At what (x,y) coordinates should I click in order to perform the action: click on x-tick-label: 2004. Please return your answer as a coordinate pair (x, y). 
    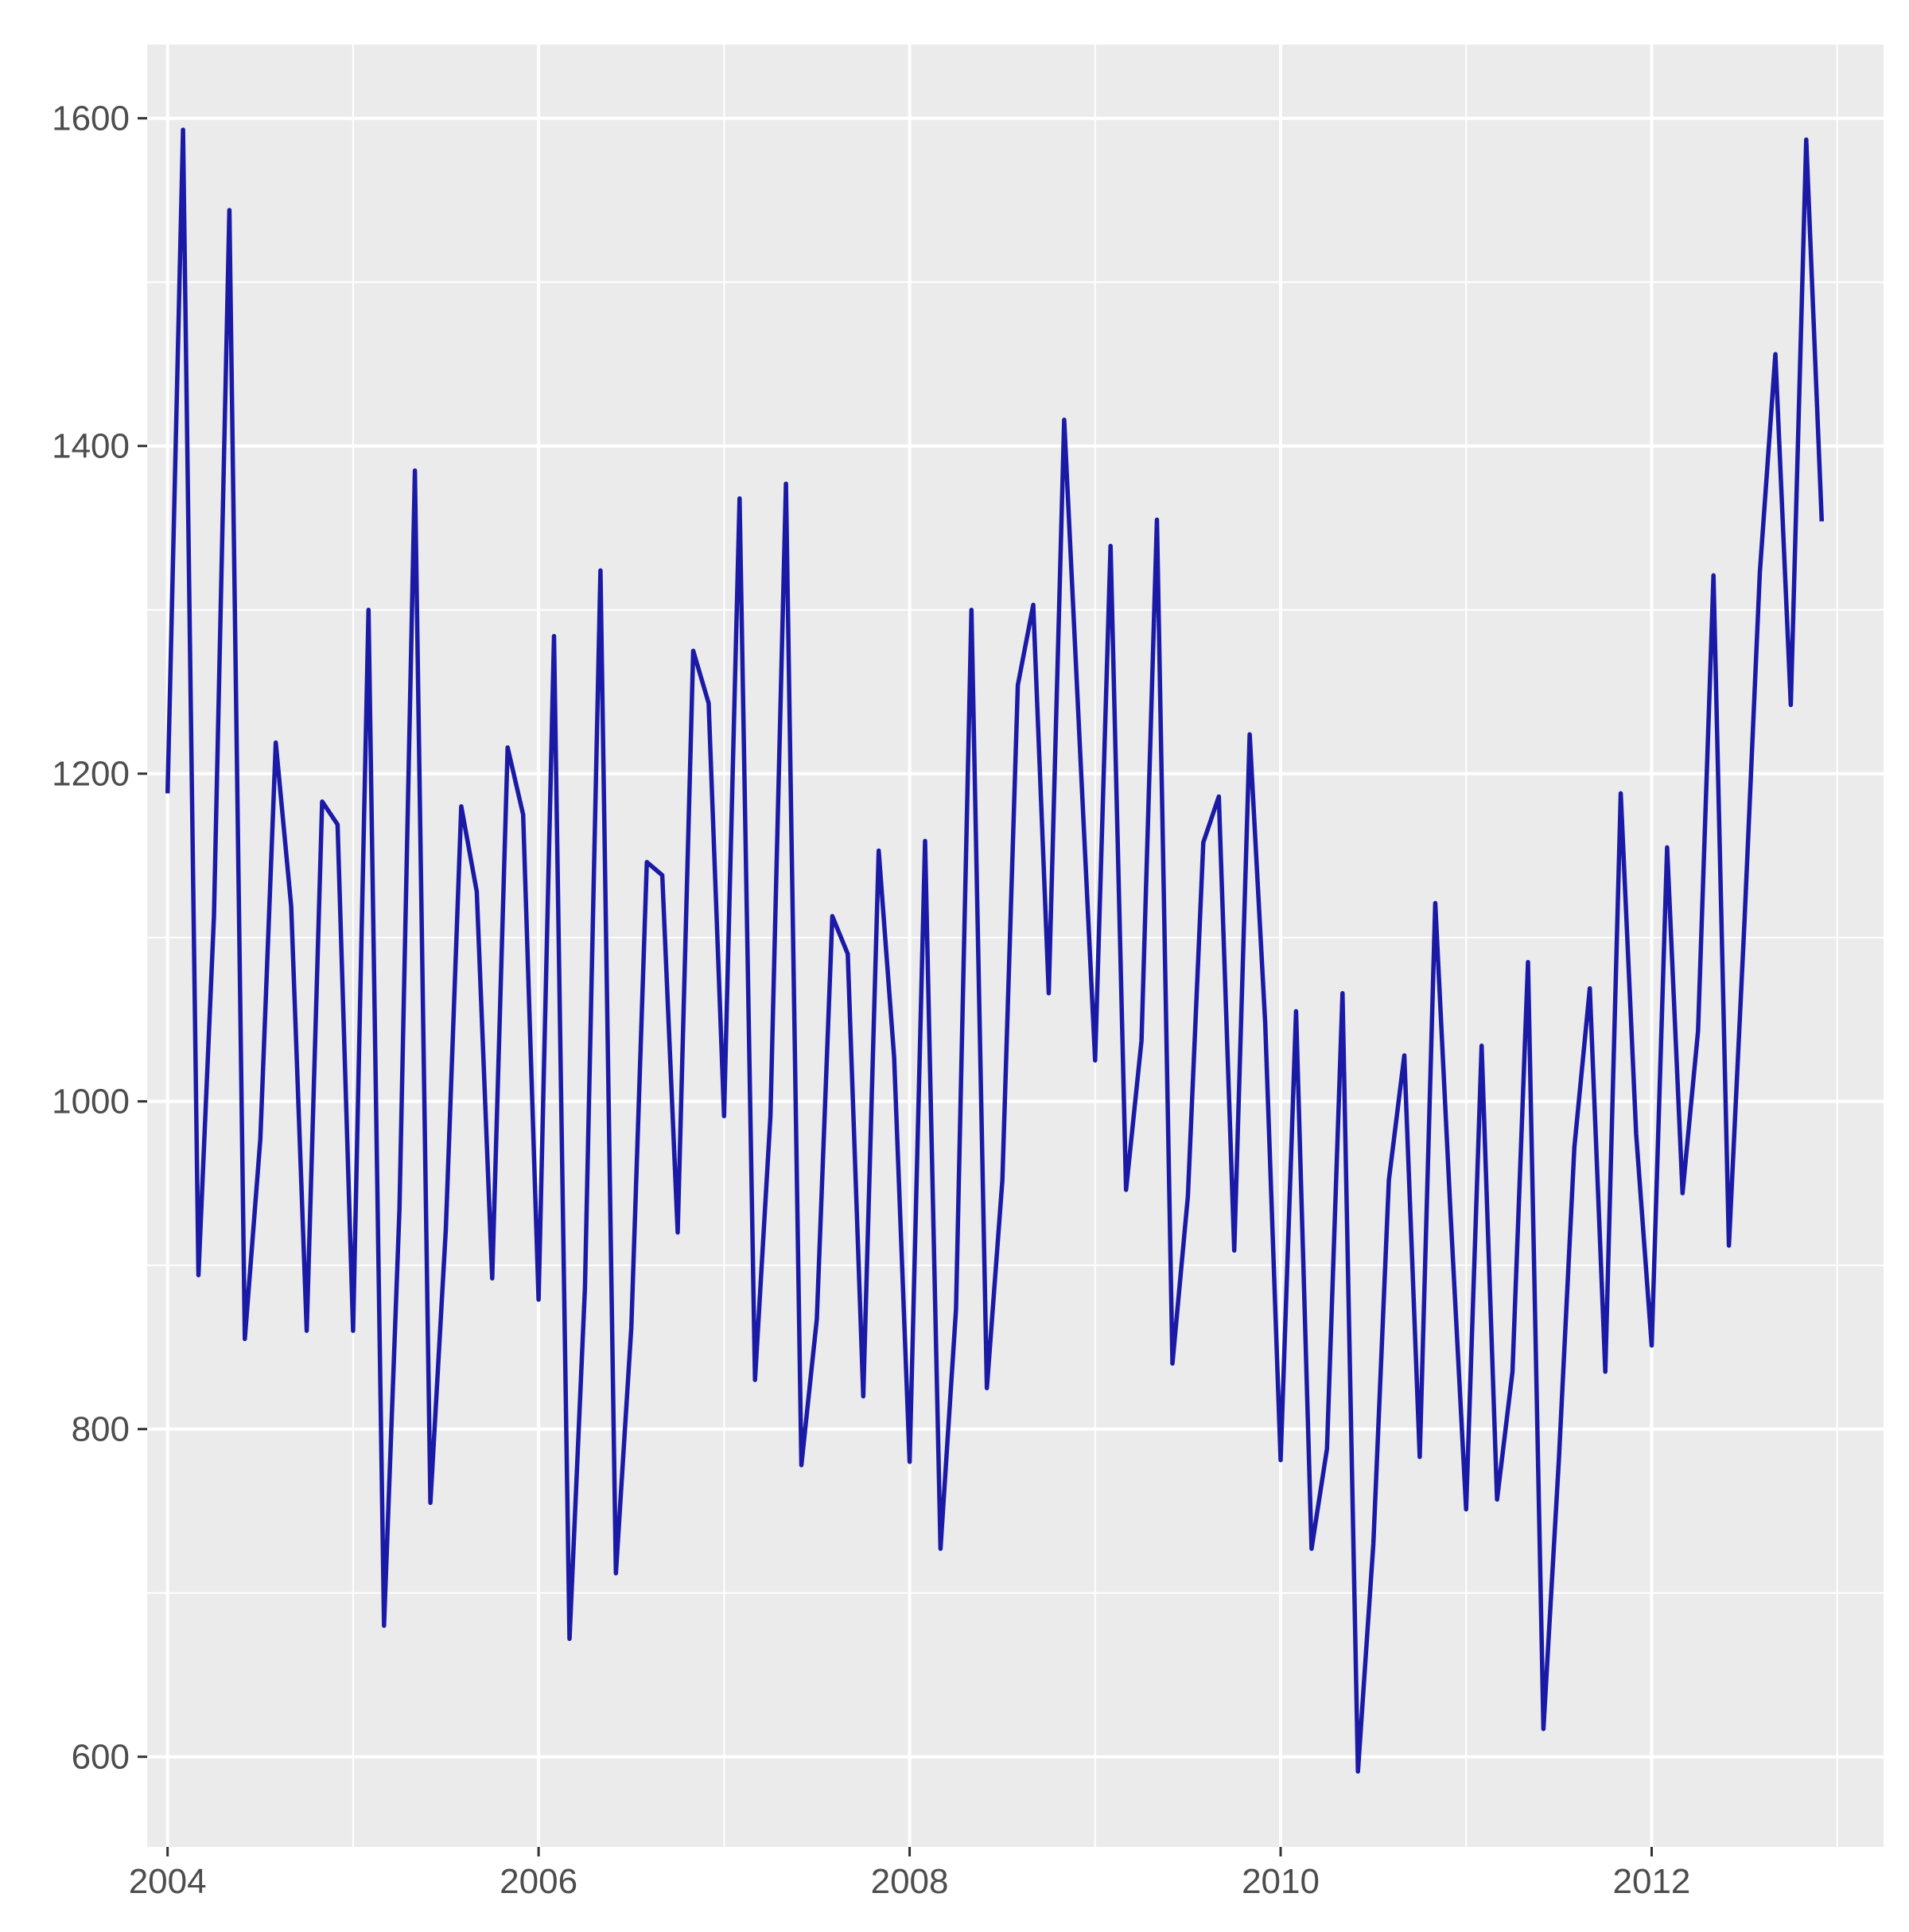
    Looking at the image, I should click on (168, 1881).